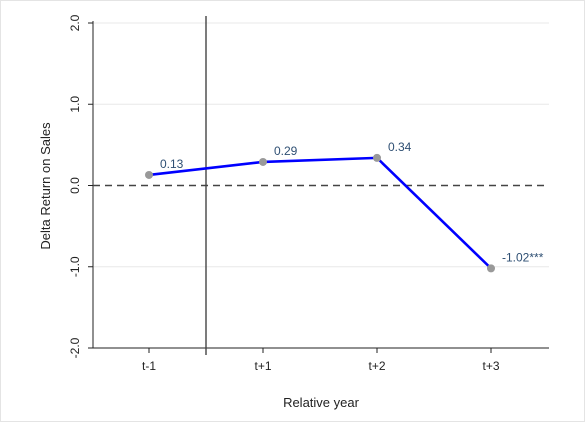 The image size is (585, 423). What do you see at coordinates (400, 147) in the screenshot?
I see `data-label-2: 0.34` at bounding box center [400, 147].